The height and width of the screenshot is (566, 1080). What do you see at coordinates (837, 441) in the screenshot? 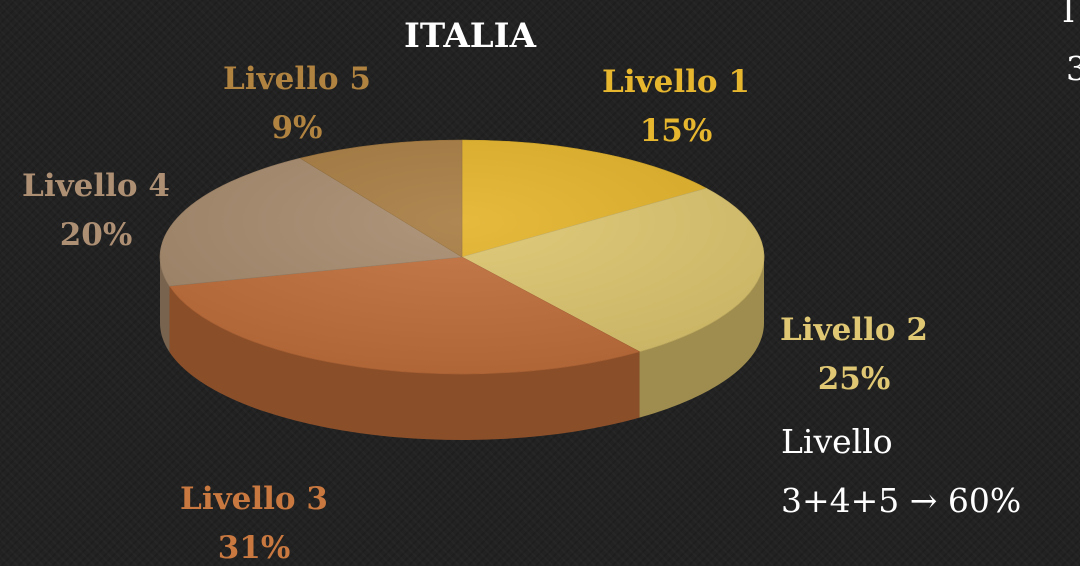
I see `annotation-line-1: Livello` at bounding box center [837, 441].